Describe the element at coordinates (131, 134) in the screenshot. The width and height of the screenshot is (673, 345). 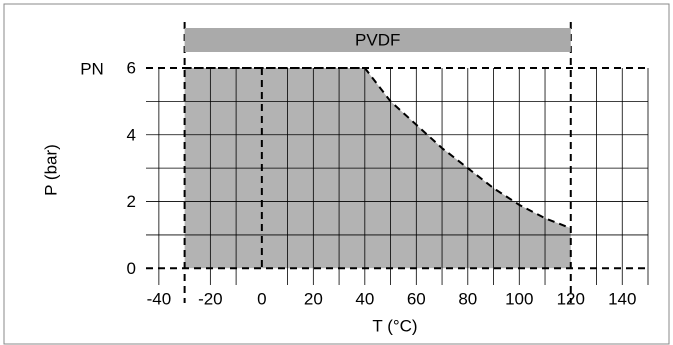
I see `y-tick-label: 4` at that location.